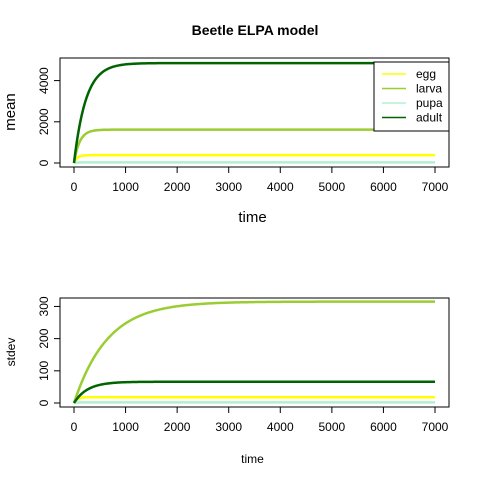 The width and height of the screenshot is (480, 480). Describe the element at coordinates (429, 118) in the screenshot. I see `legend-entry-adult: adult` at that location.